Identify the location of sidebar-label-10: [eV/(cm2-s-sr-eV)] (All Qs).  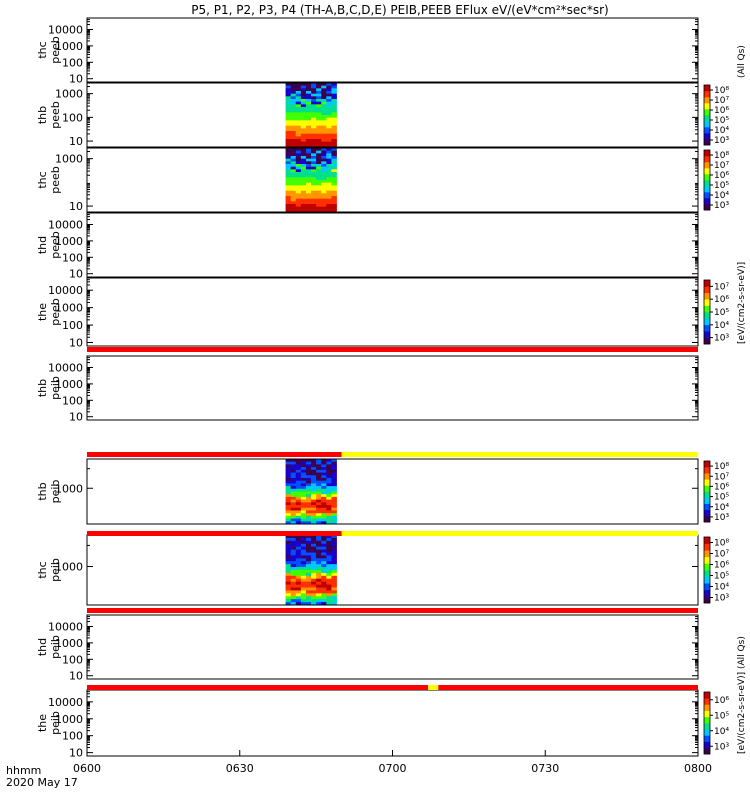
(742, 695).